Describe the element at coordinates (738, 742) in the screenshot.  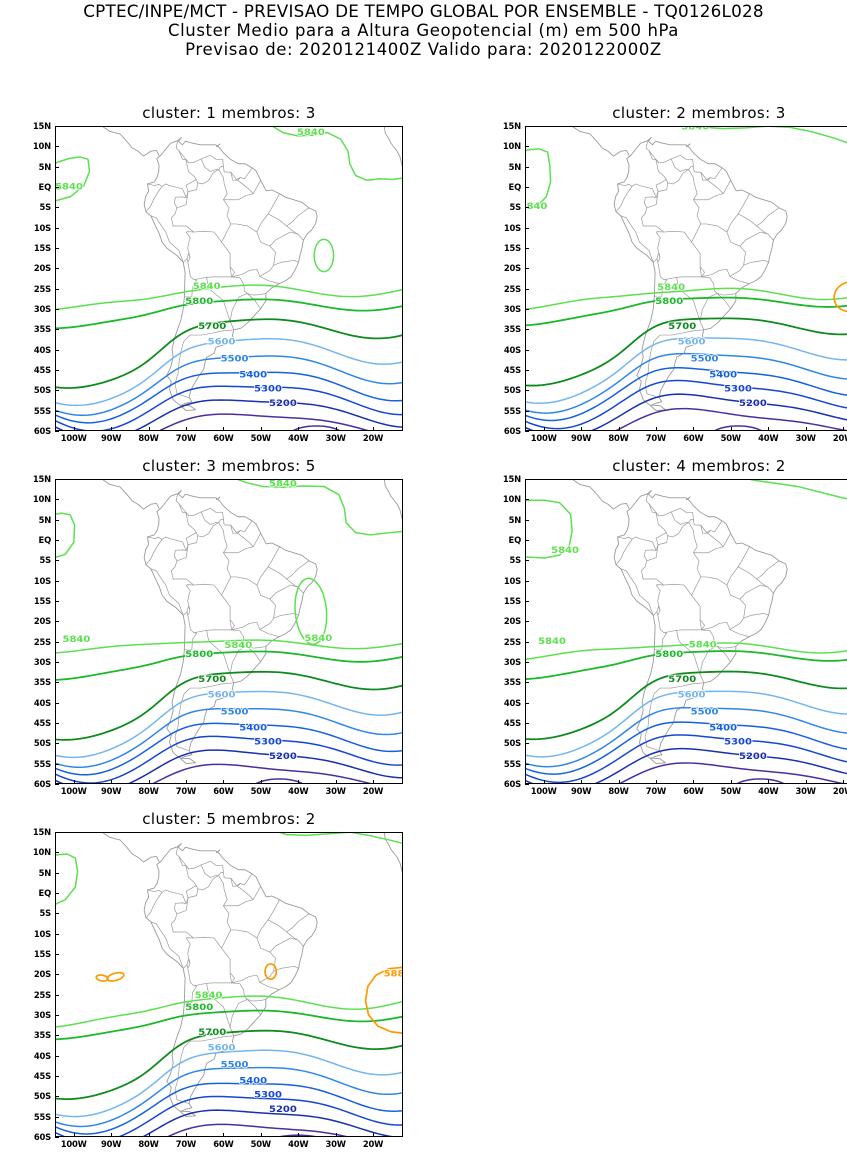
I see `contour-label-5300: 5300` at that location.